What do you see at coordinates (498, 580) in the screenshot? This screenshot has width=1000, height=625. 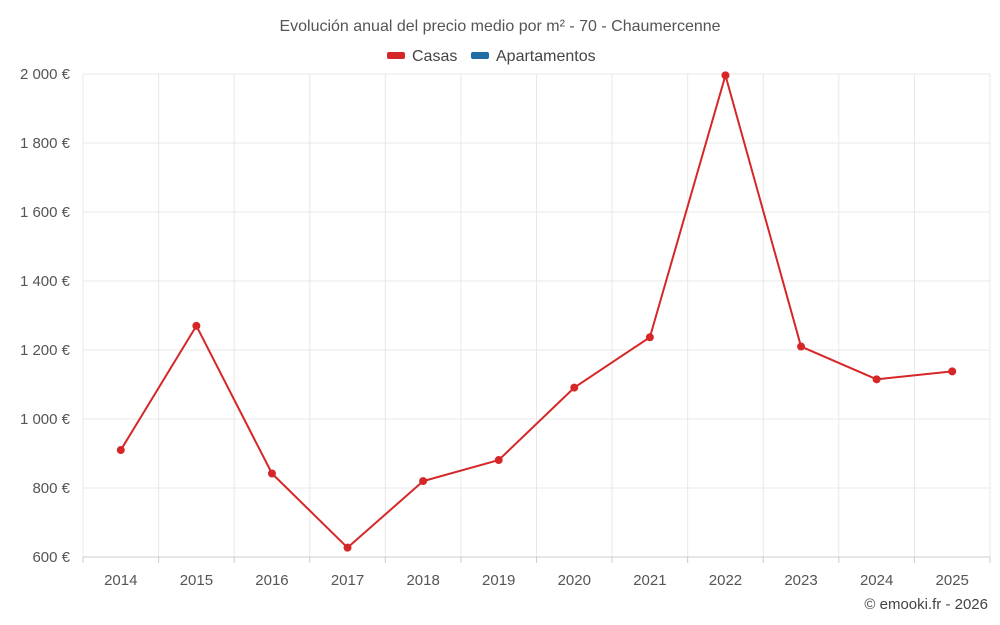 I see `x-tick-label: 2019` at bounding box center [498, 580].